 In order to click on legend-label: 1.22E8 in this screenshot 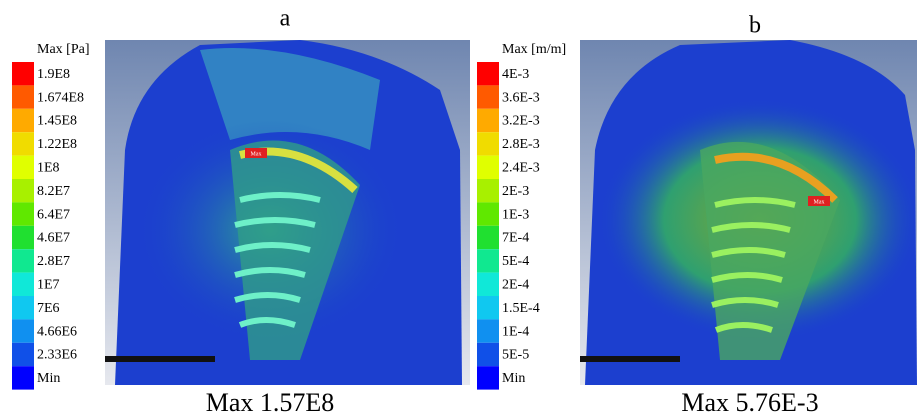, I will do `click(57, 144)`.